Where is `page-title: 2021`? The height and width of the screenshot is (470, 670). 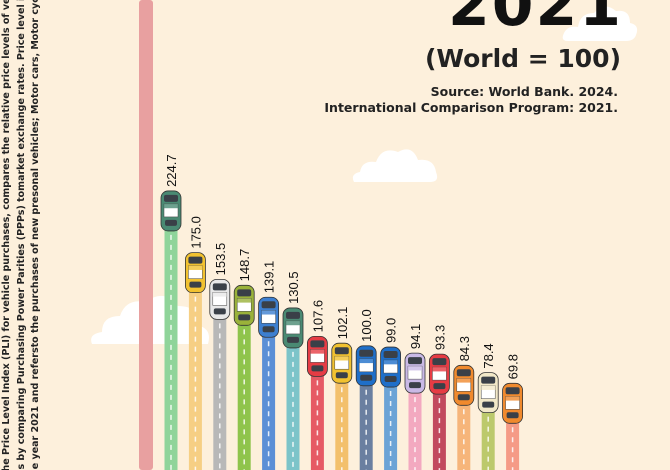 page-title: 2021 is located at coordinates (535, 20).